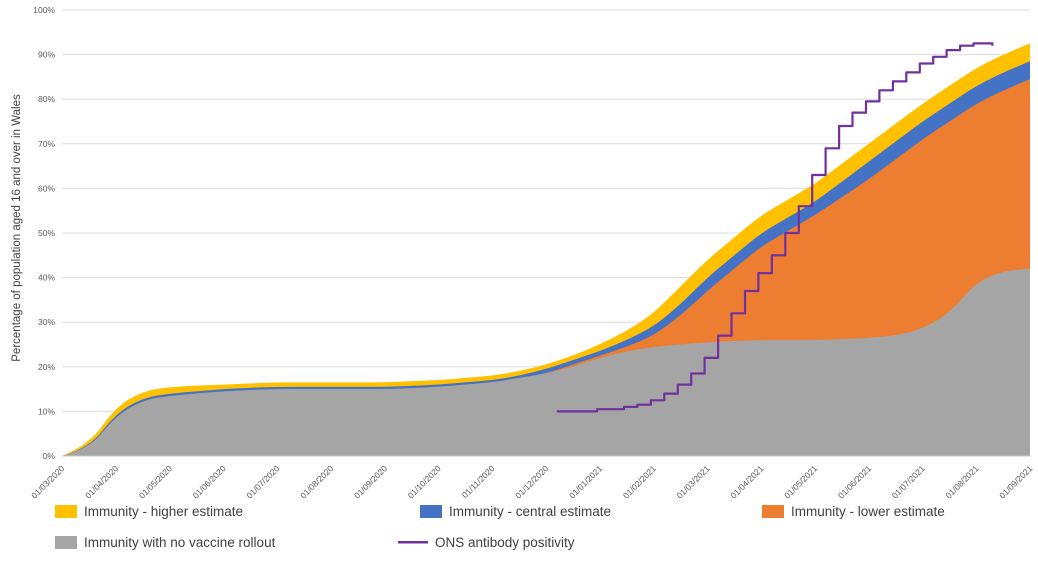 This screenshot has height=563, width=1038. I want to click on svg-text: 01/06/2020, so click(209, 481).